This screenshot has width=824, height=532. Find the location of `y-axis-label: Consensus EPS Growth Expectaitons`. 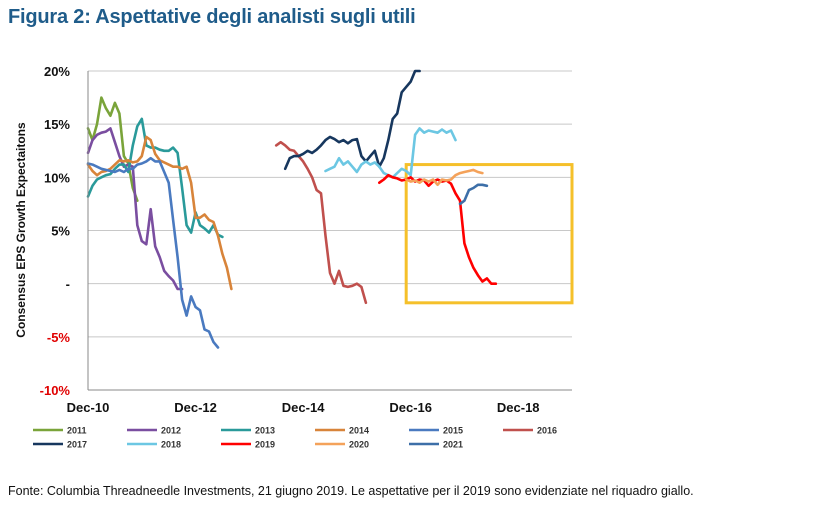

y-axis-label: Consensus EPS Growth Expectaitons is located at coordinates (21, 230).